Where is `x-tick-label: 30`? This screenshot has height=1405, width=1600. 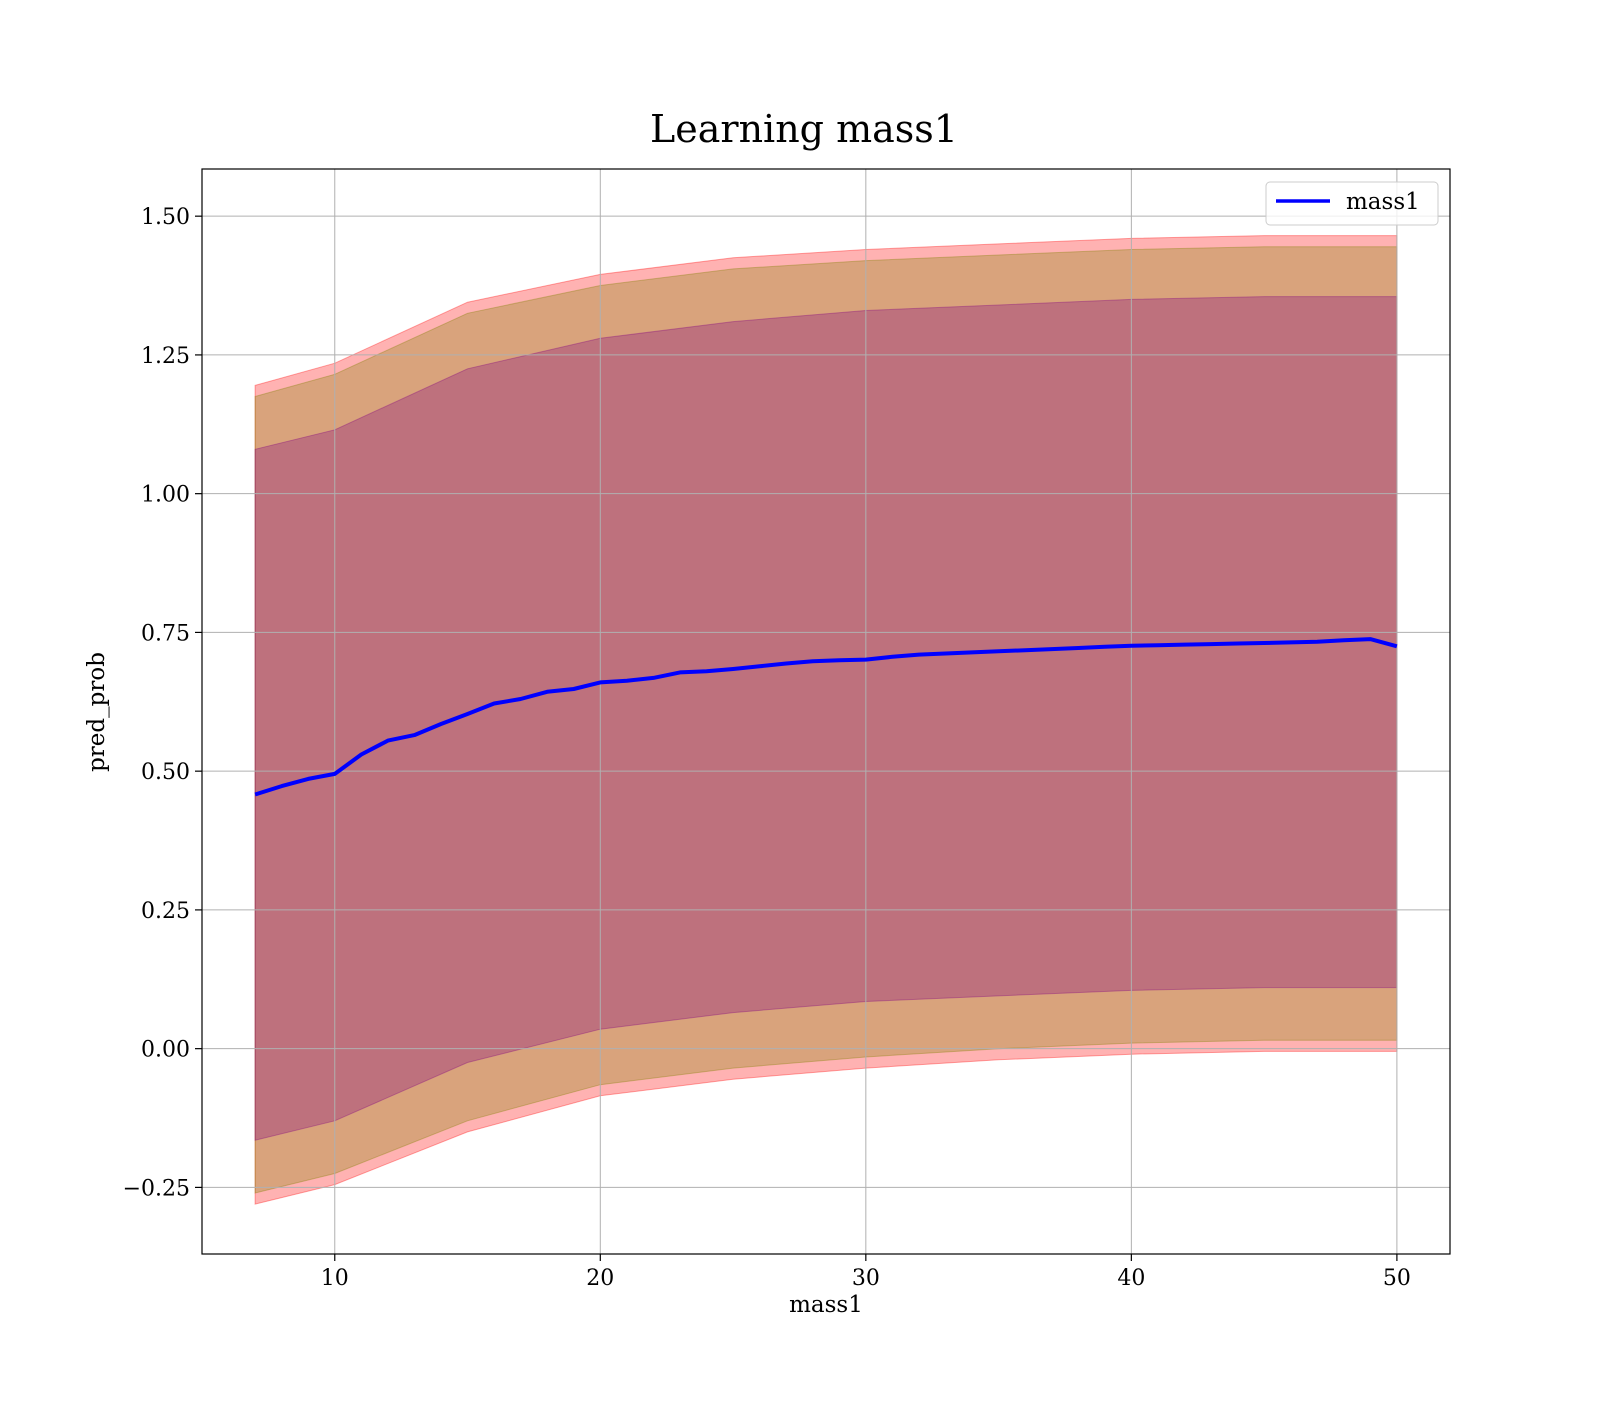
x-tick-label: 30 is located at coordinates (866, 1278).